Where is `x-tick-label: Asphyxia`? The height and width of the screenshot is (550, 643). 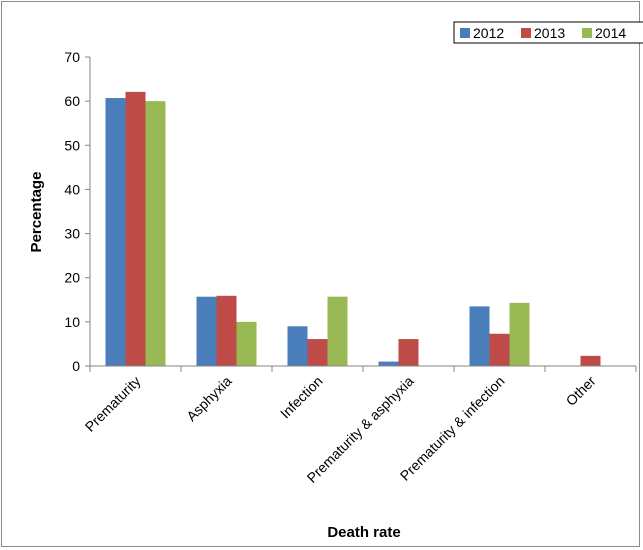 x-tick-label: Asphyxia is located at coordinates (209, 399).